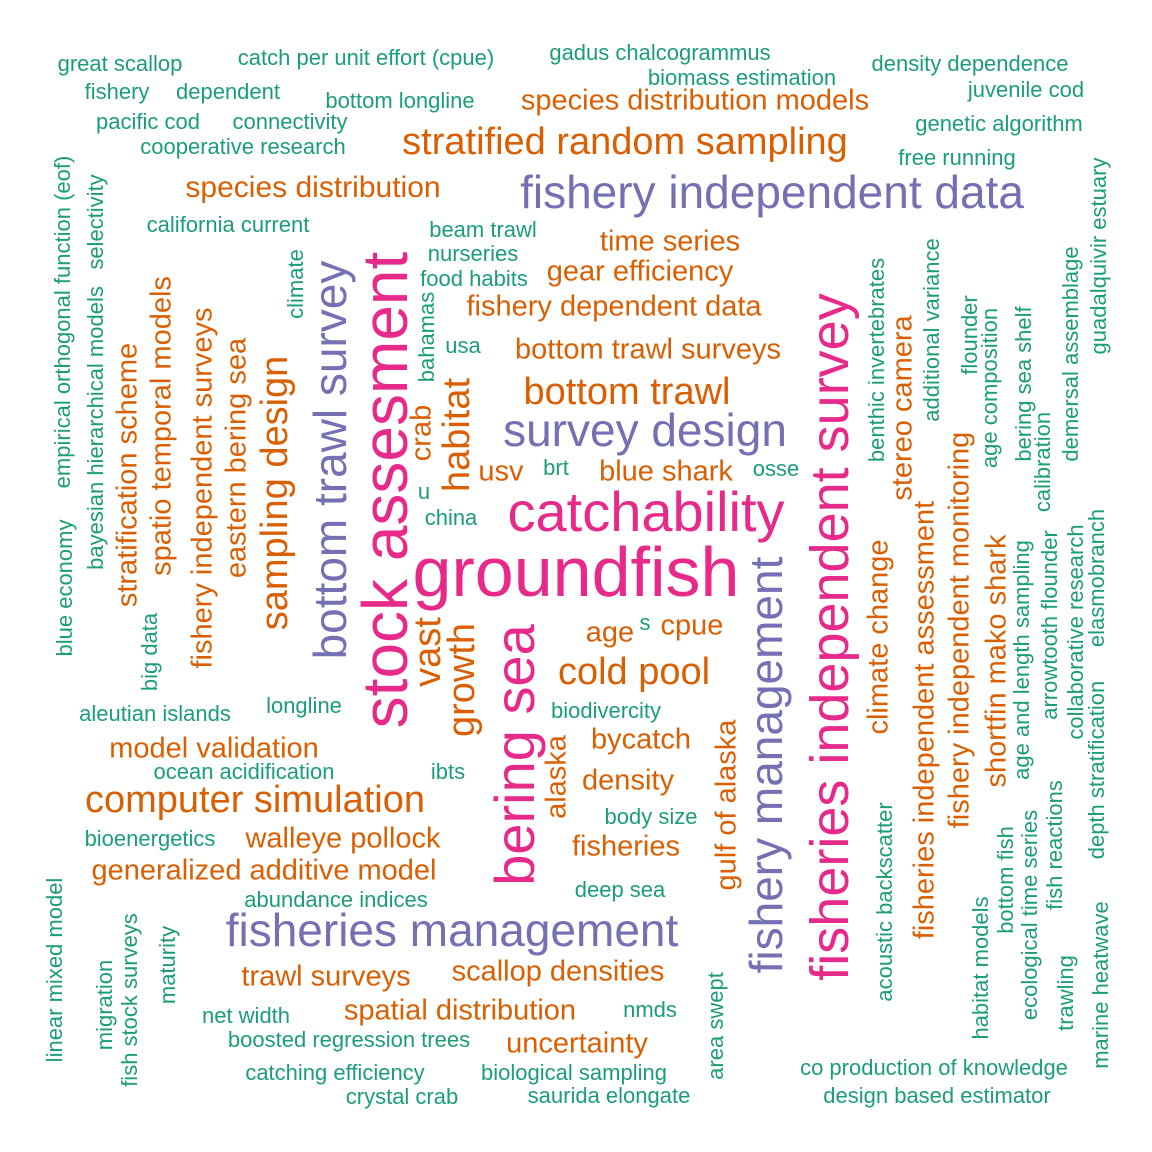  What do you see at coordinates (514, 755) in the screenshot?
I see `word-bering-sea: bering sea` at bounding box center [514, 755].